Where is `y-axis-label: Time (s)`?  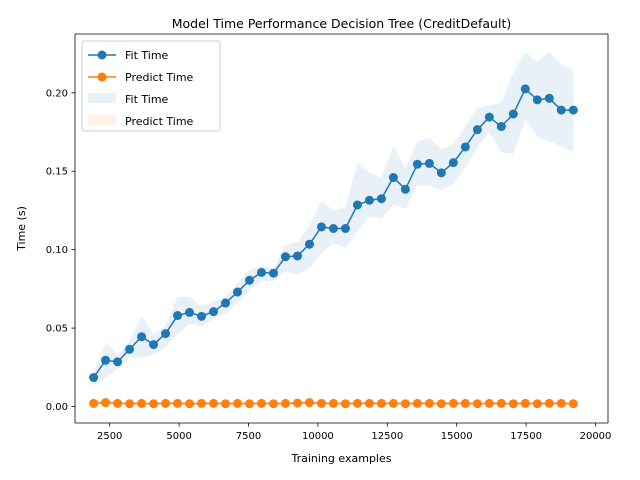 y-axis-label: Time (s) is located at coordinates (21, 229).